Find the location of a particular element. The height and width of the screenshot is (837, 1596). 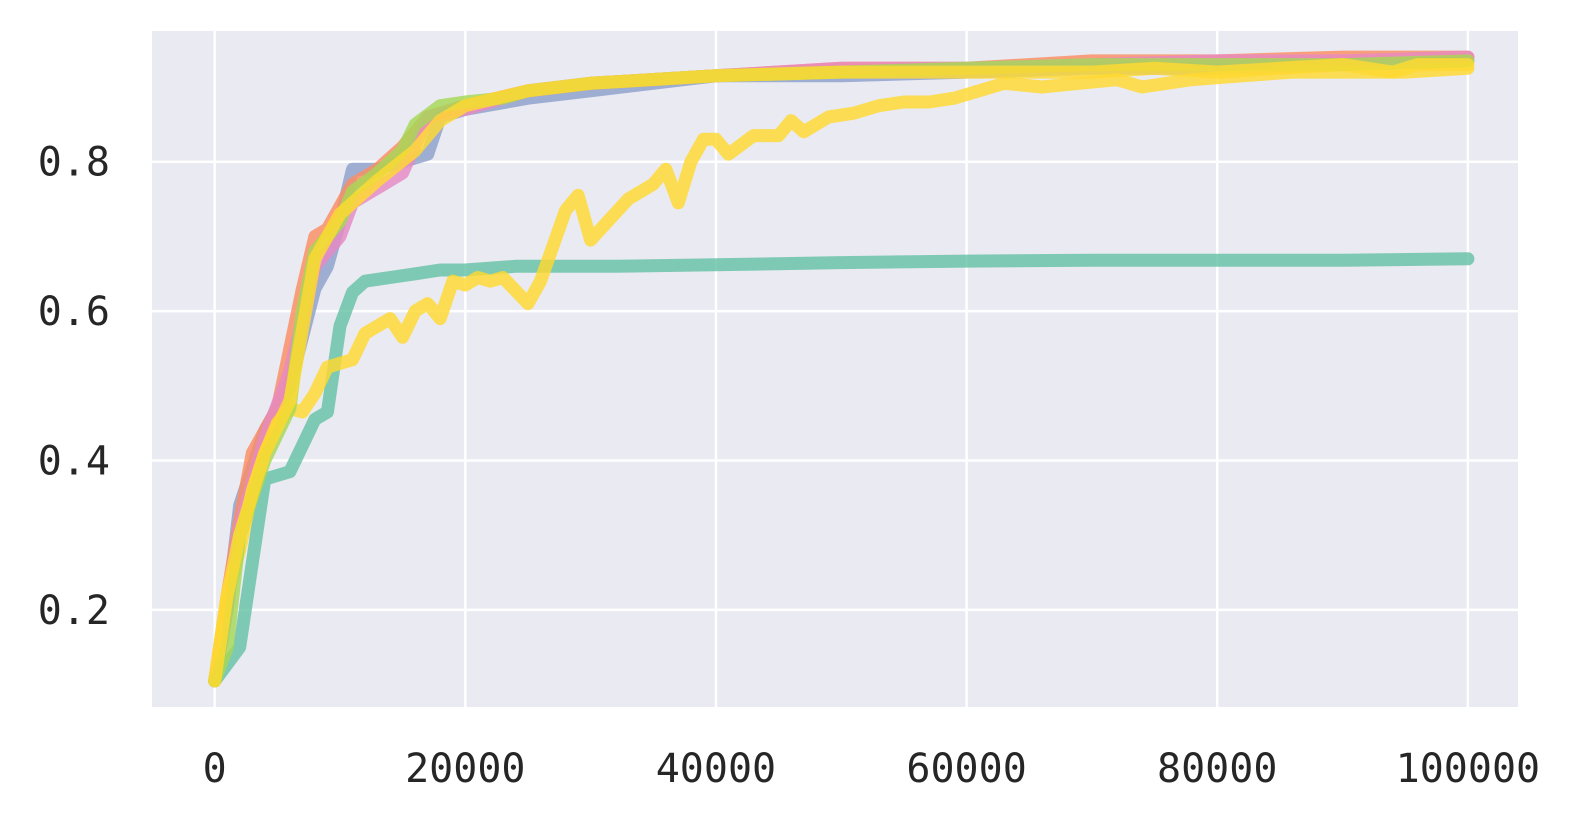

y-tick-label: 0.4 is located at coordinates (74, 462).